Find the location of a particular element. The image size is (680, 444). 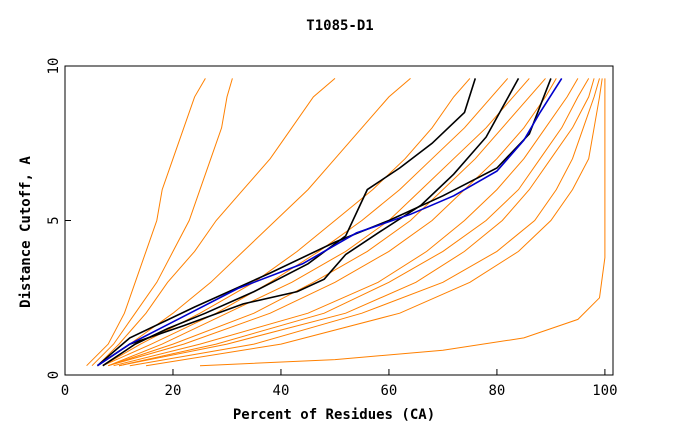

x-tick-label: 80 is located at coordinates (496, 391).